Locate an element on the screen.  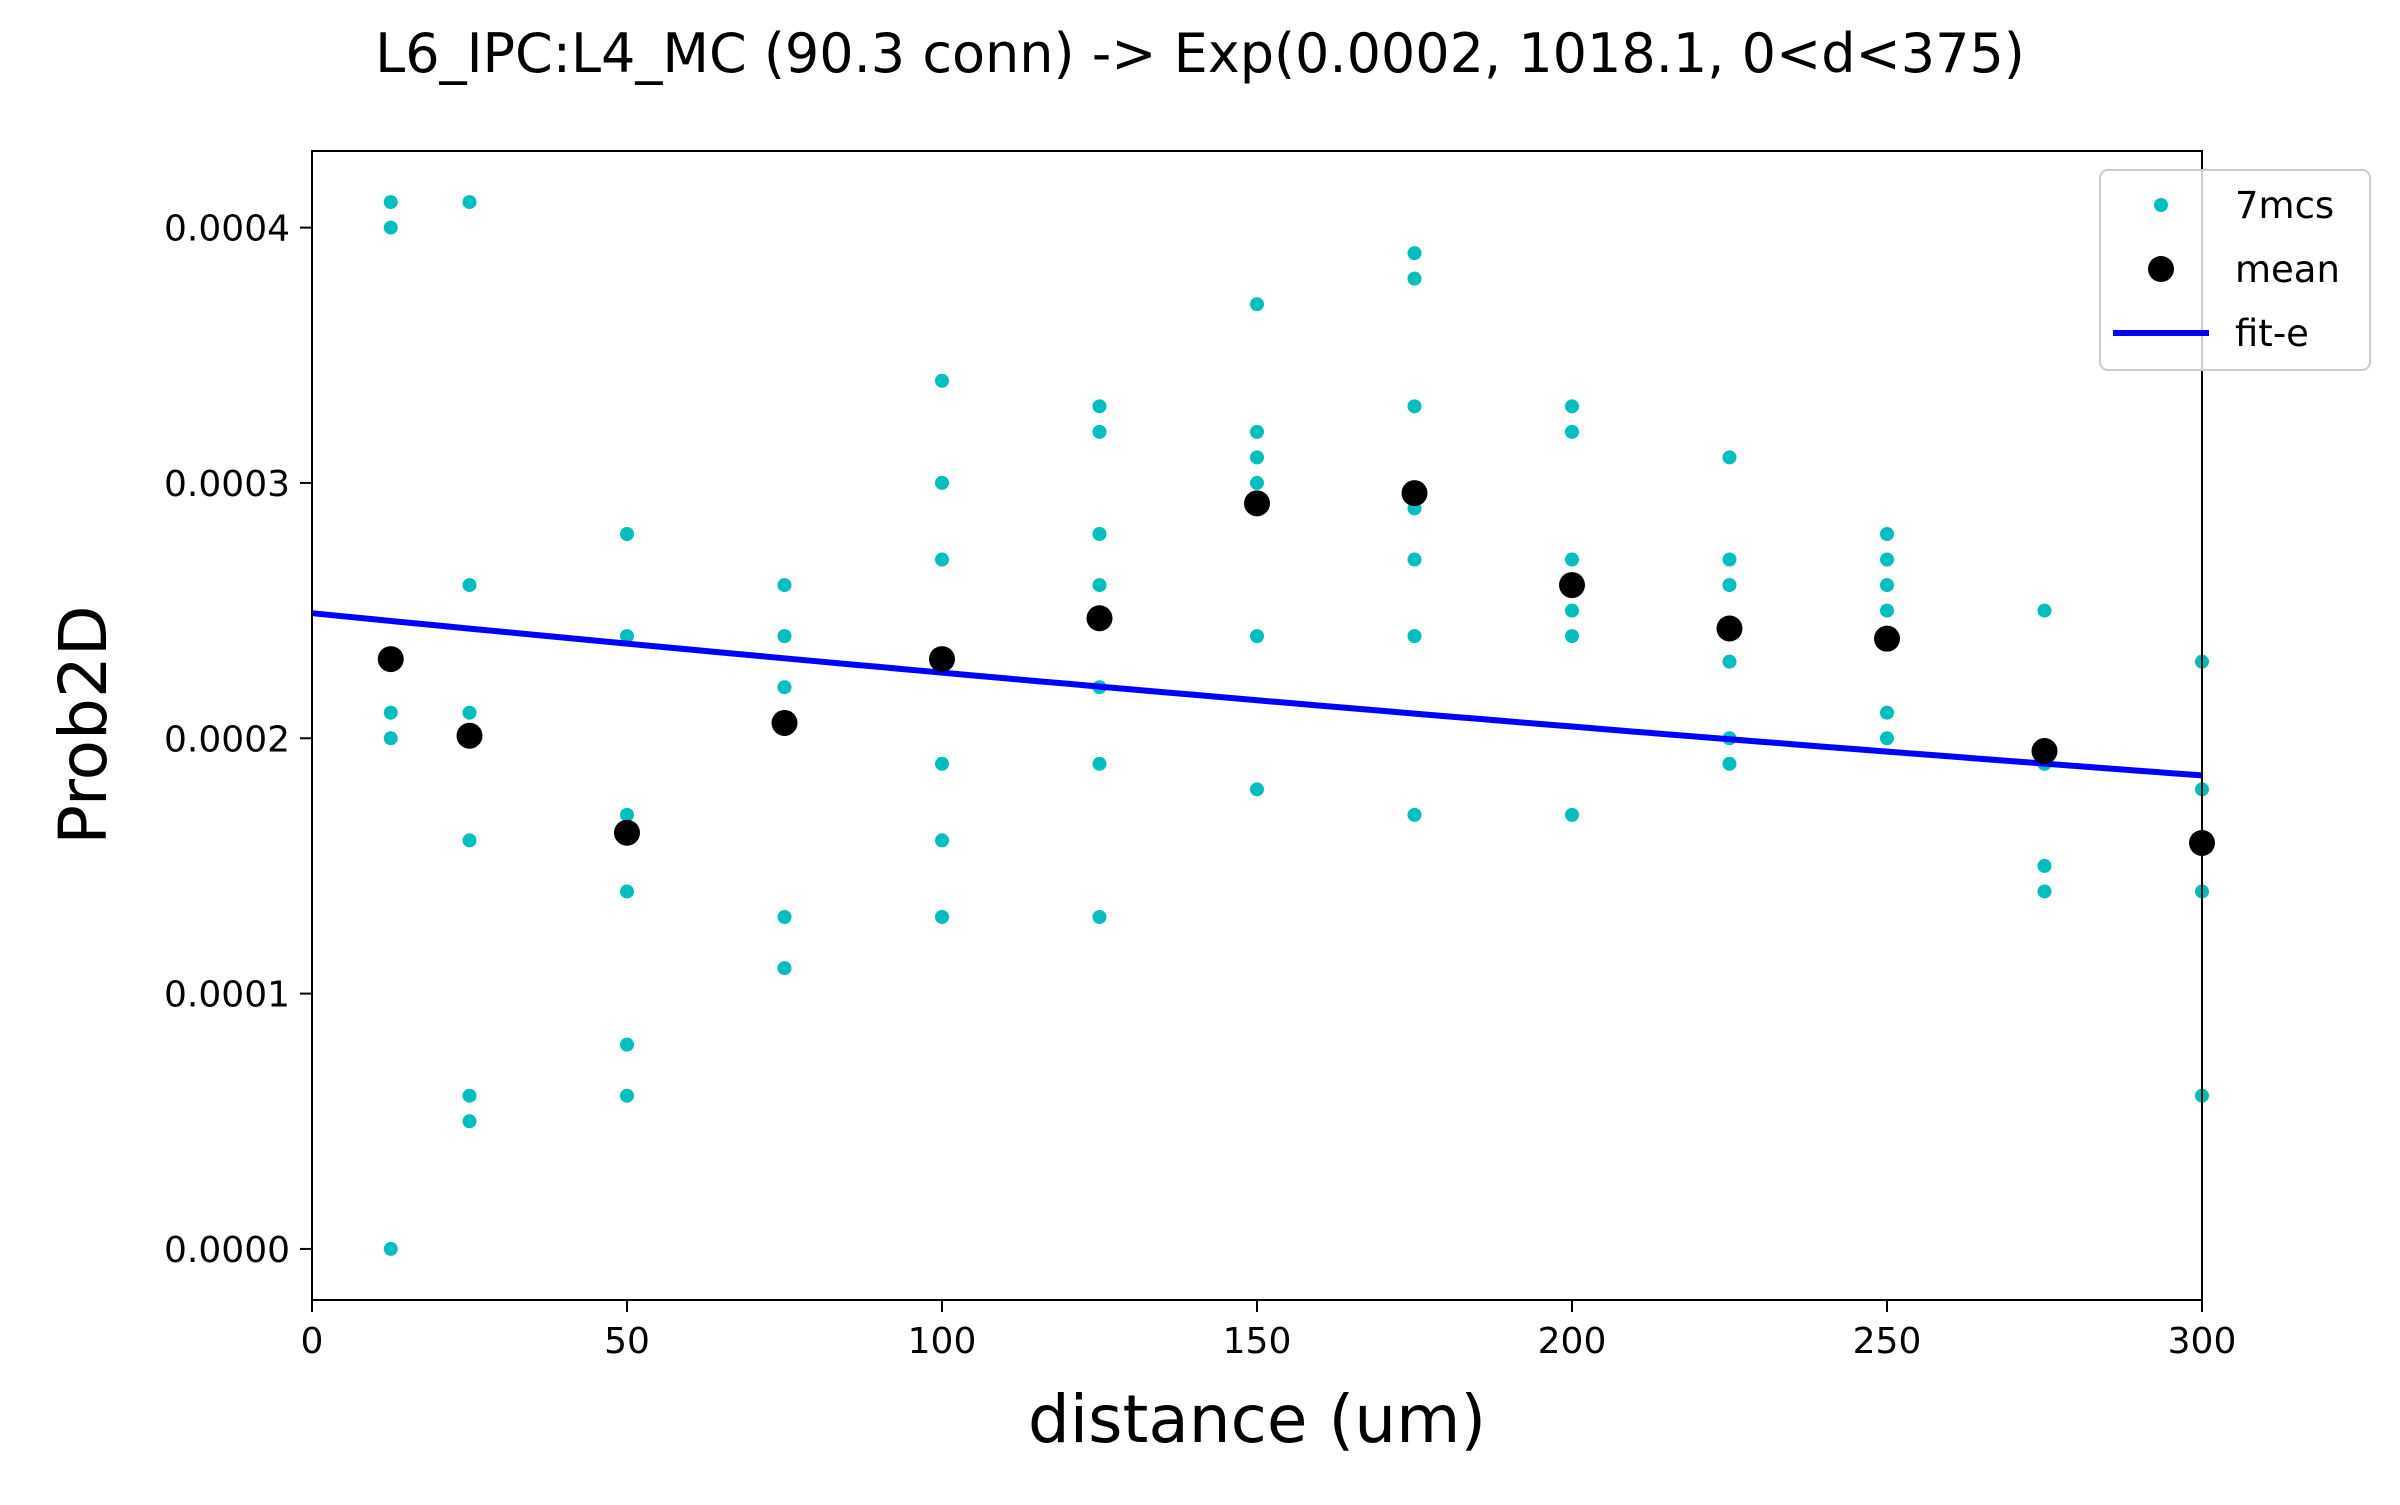
legend-label-fit-e: fit-e is located at coordinates (2272, 333).